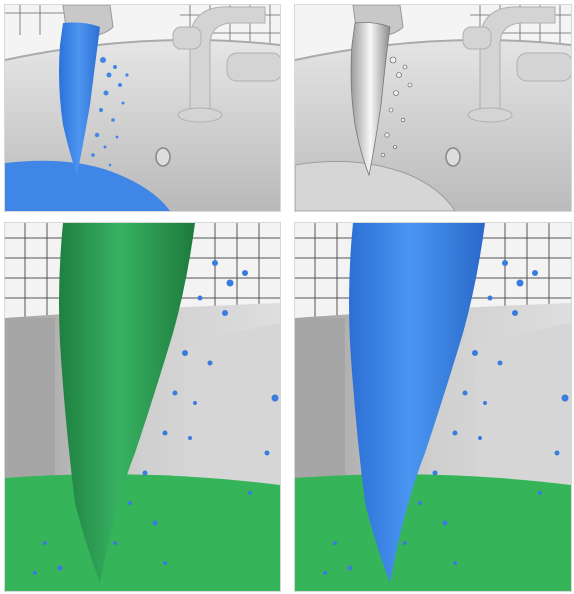  Describe the element at coordinates (110, 112) in the screenshot. I see `blue-droplets` at that location.